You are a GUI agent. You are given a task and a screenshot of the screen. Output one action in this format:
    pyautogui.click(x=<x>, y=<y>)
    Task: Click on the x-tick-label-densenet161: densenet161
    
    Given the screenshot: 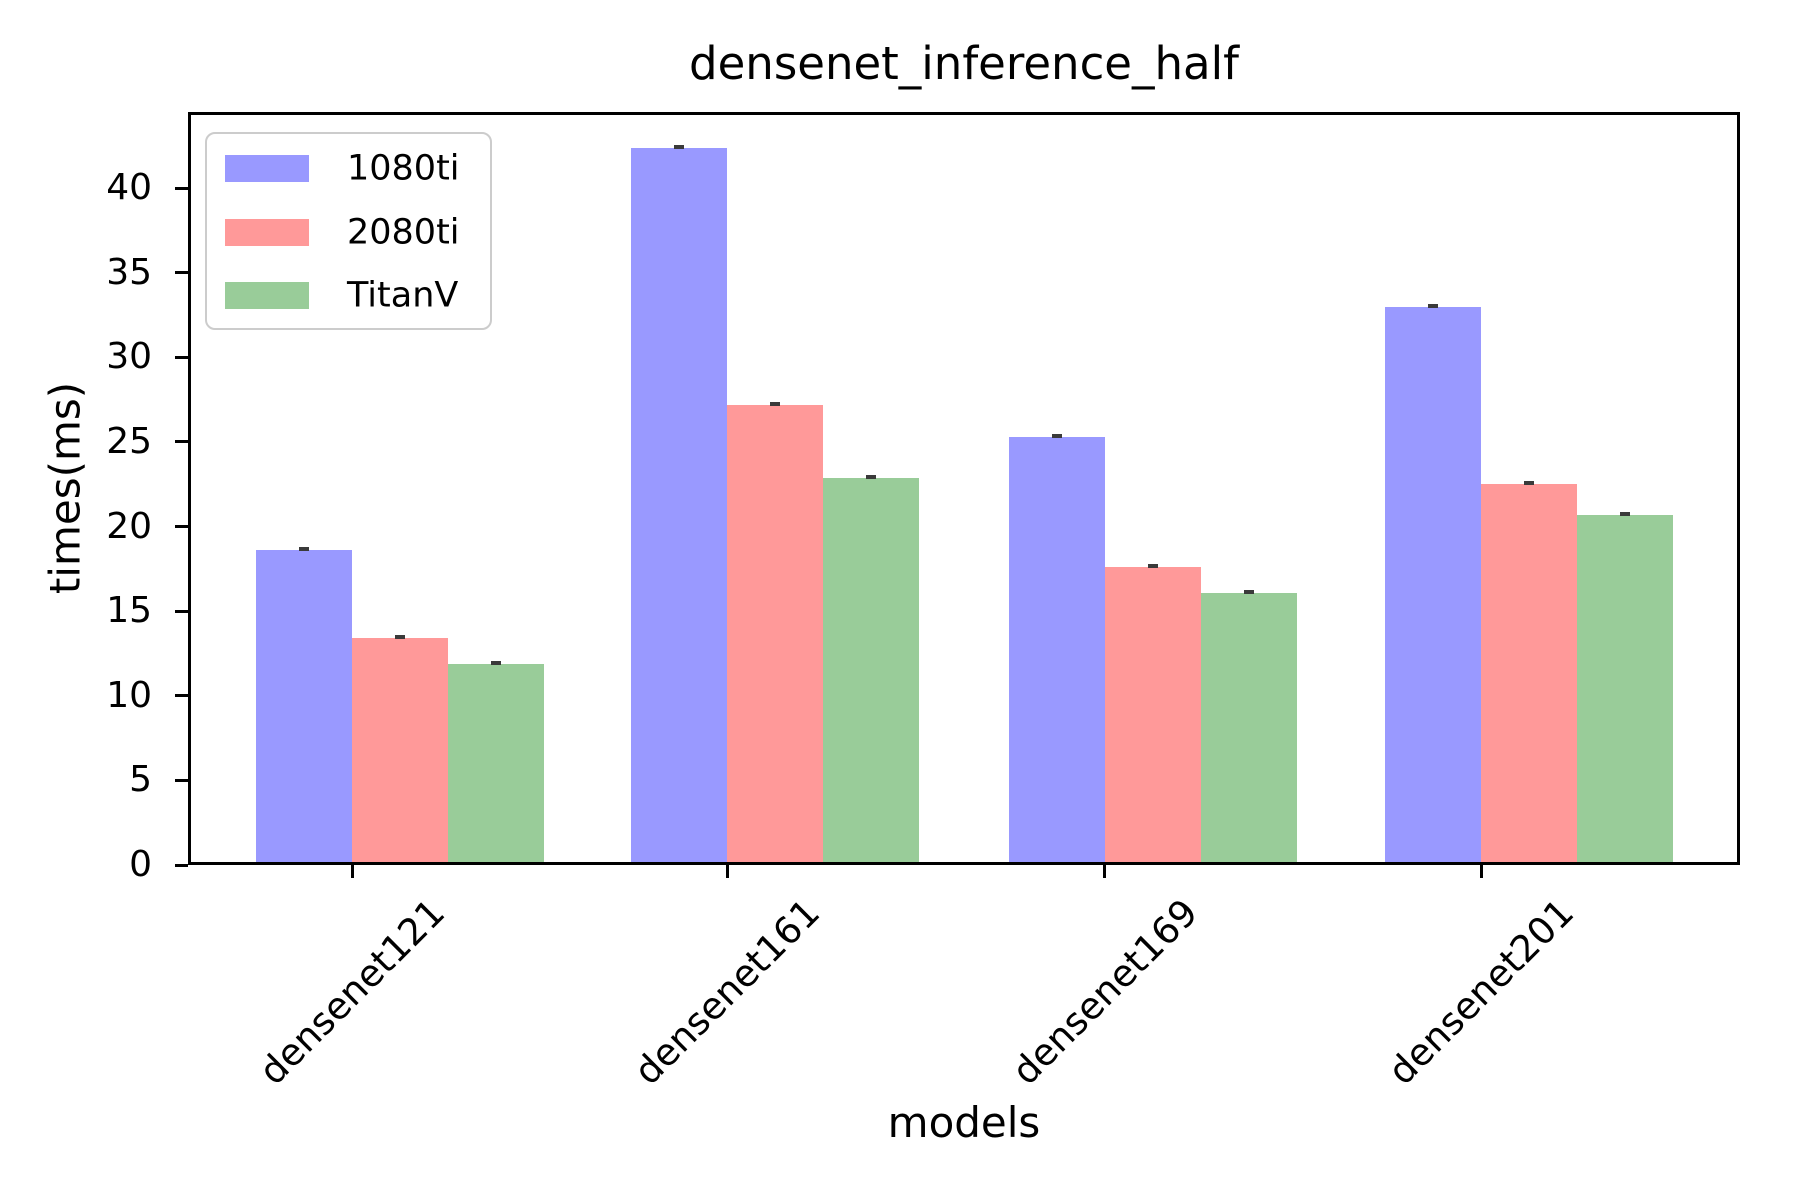 What is the action you would take?
    pyautogui.click(x=727, y=992)
    